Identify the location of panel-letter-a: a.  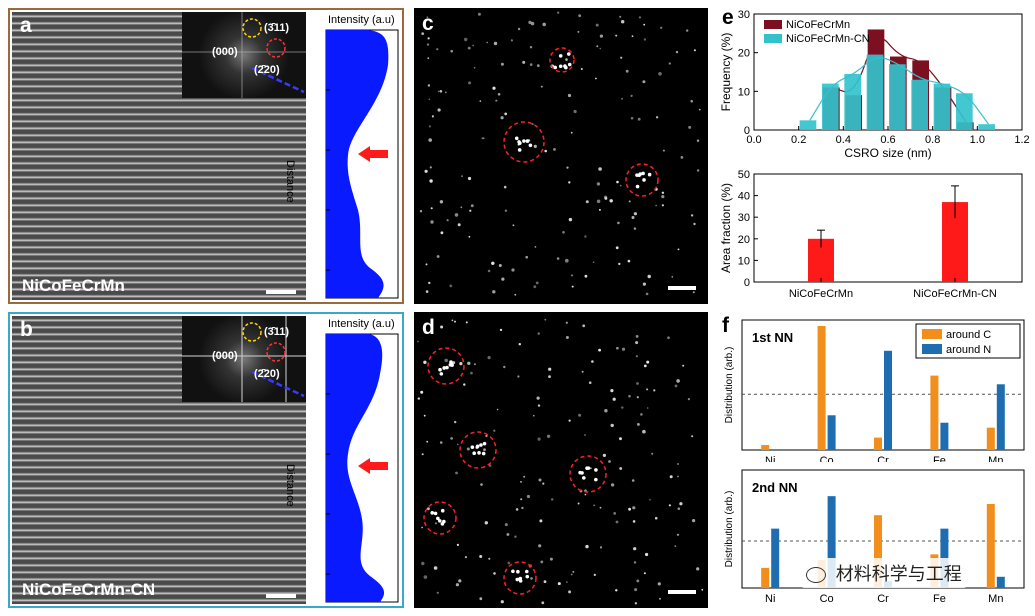
(26, 25).